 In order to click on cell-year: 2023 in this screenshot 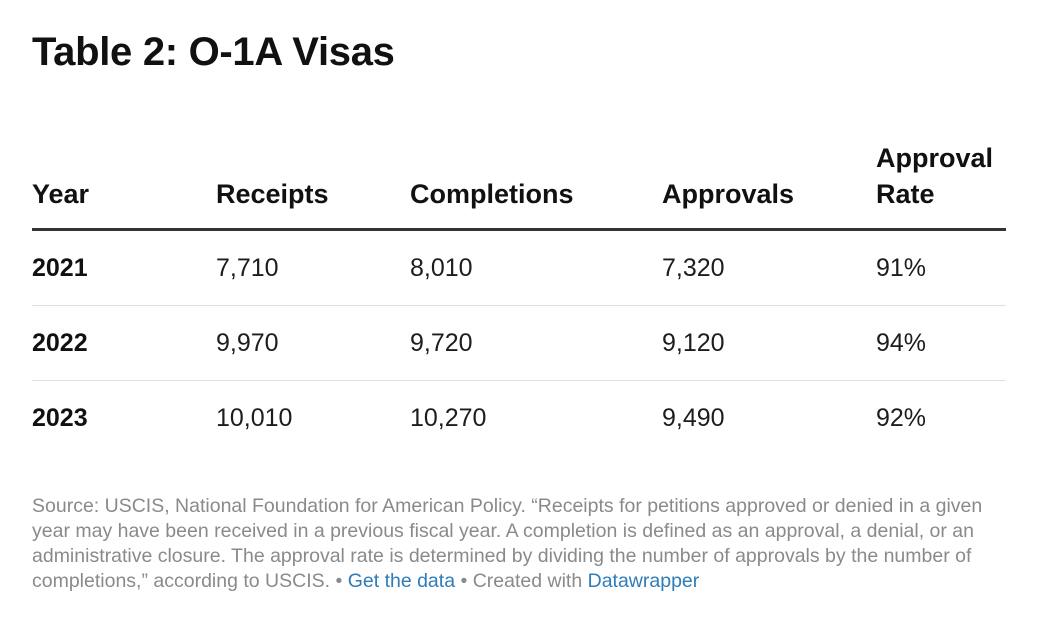, I will do `click(60, 418)`.